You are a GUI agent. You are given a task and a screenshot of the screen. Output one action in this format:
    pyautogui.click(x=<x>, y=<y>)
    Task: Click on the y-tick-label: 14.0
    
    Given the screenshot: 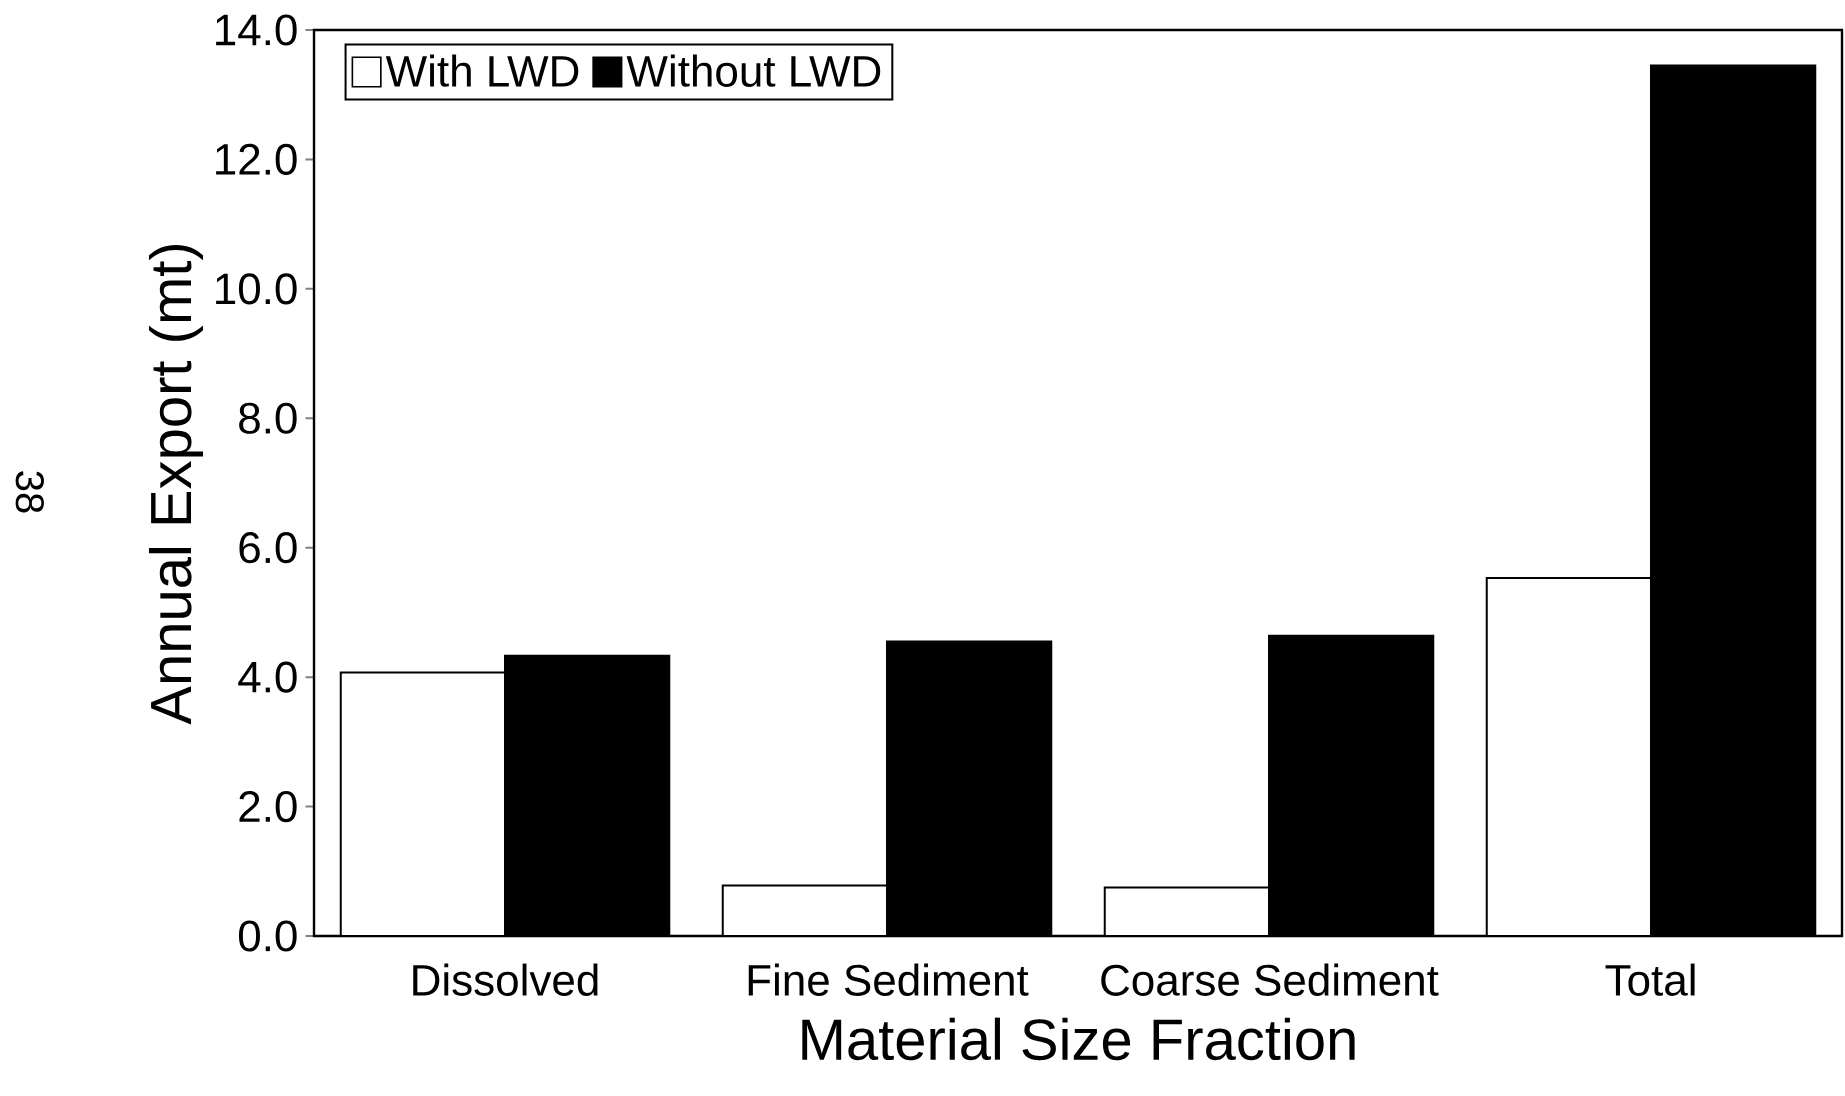 What is the action you would take?
    pyautogui.click(x=256, y=30)
    